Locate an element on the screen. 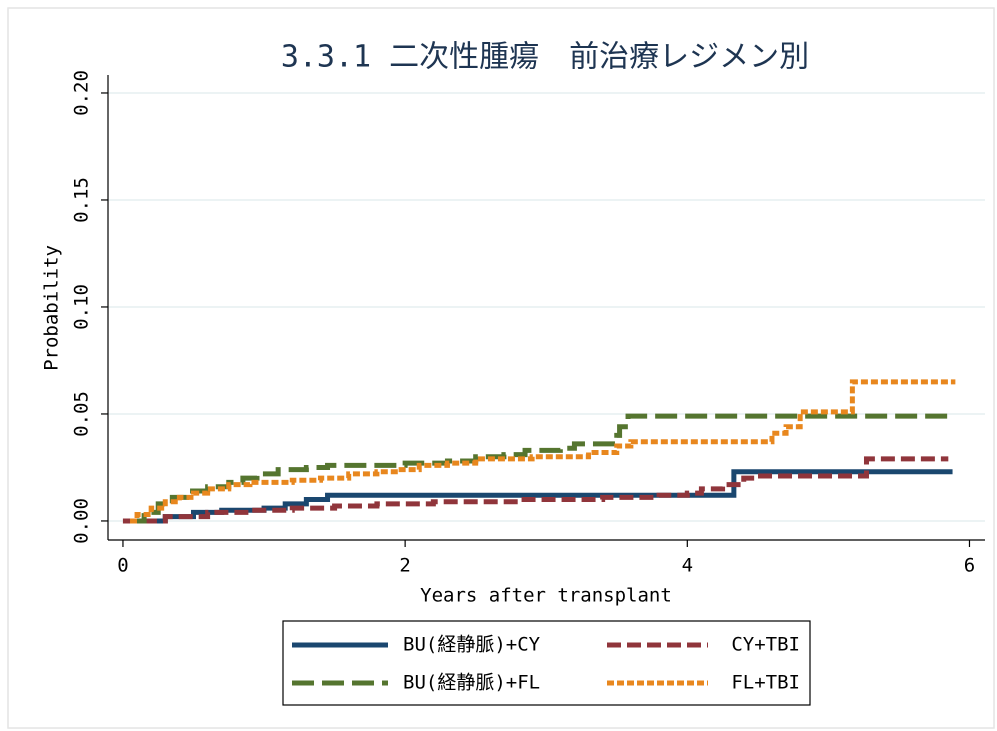  y-tick-label: 0.00 is located at coordinates (82, 521).